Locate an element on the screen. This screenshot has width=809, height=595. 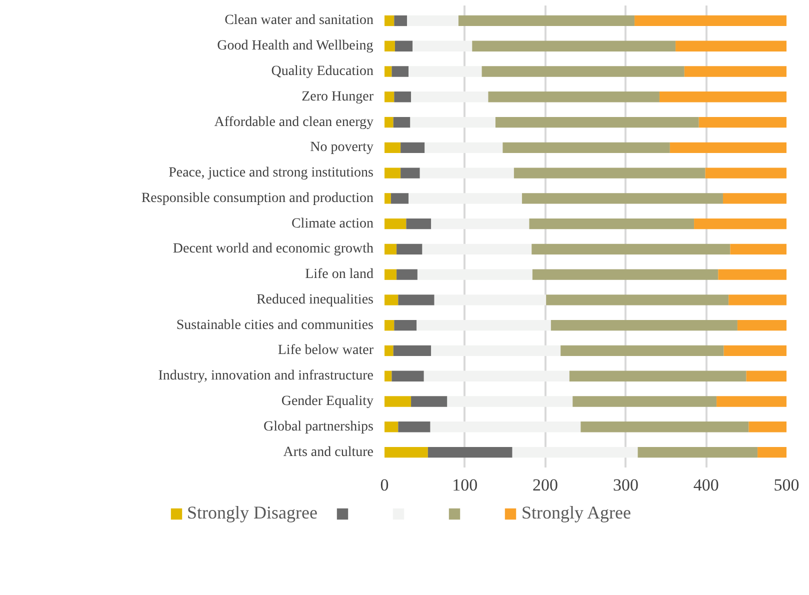
legend-label: Strongly Agree is located at coordinates (576, 513).